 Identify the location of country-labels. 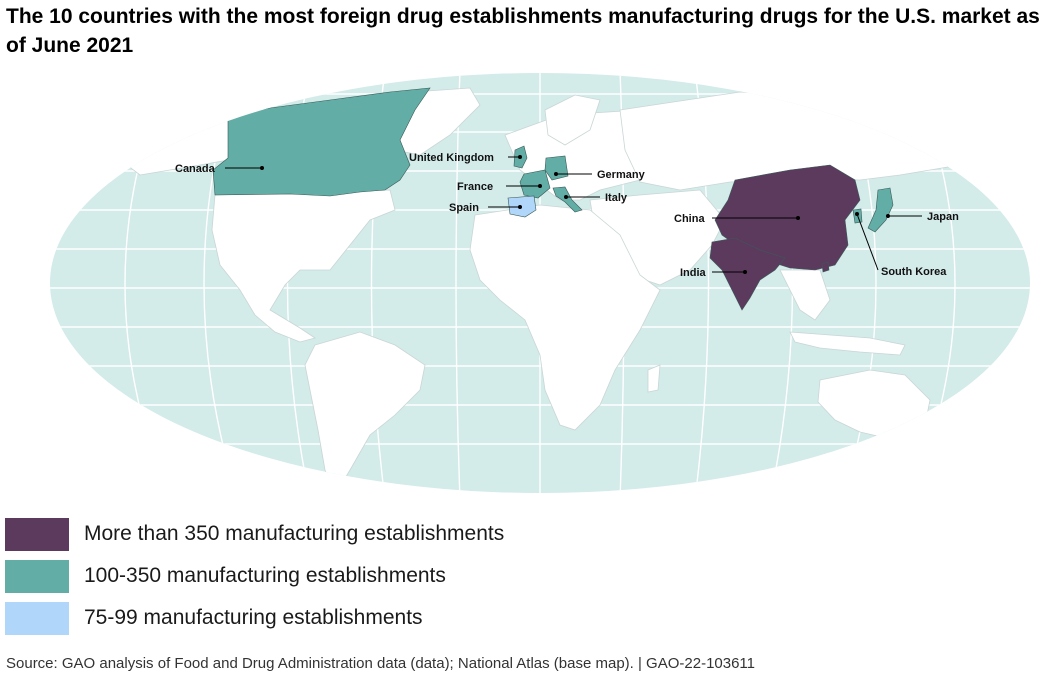
(573, 214).